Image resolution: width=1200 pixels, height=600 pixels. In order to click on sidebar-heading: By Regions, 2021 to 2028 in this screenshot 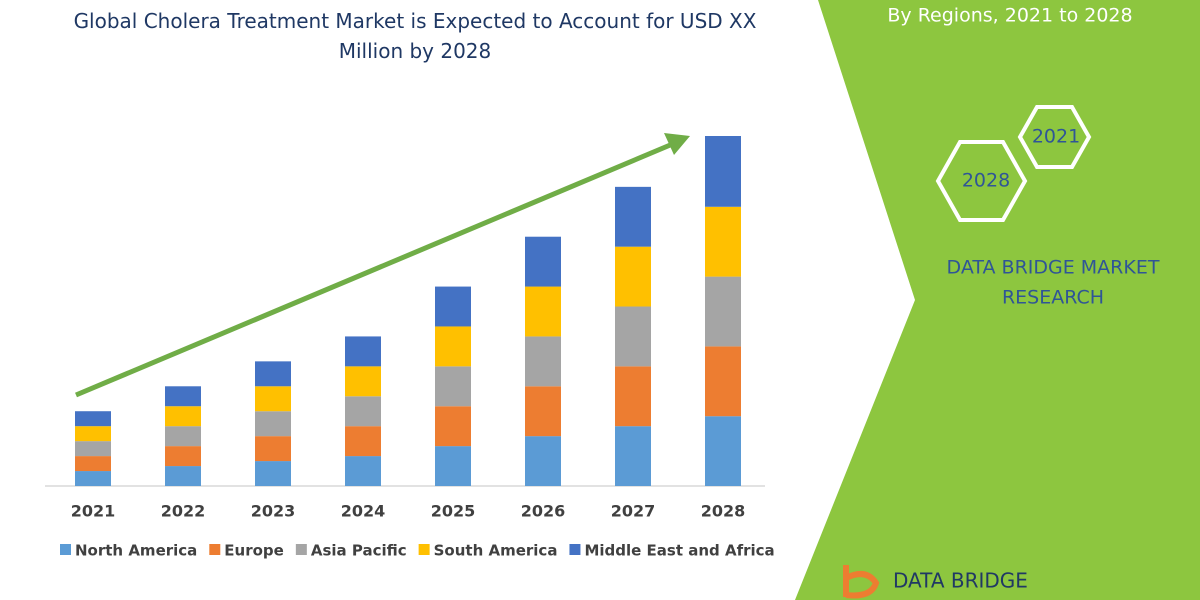, I will do `click(1009, 16)`.